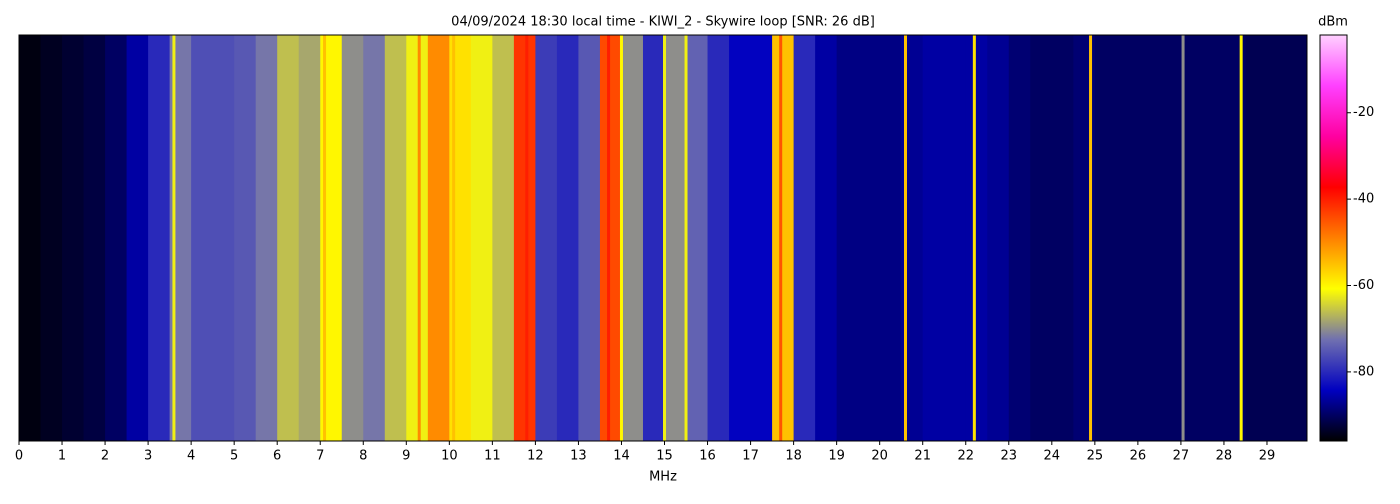 This screenshot has height=504, width=1400. Describe the element at coordinates (449, 456) in the screenshot. I see `x-tick-label: 10` at that location.